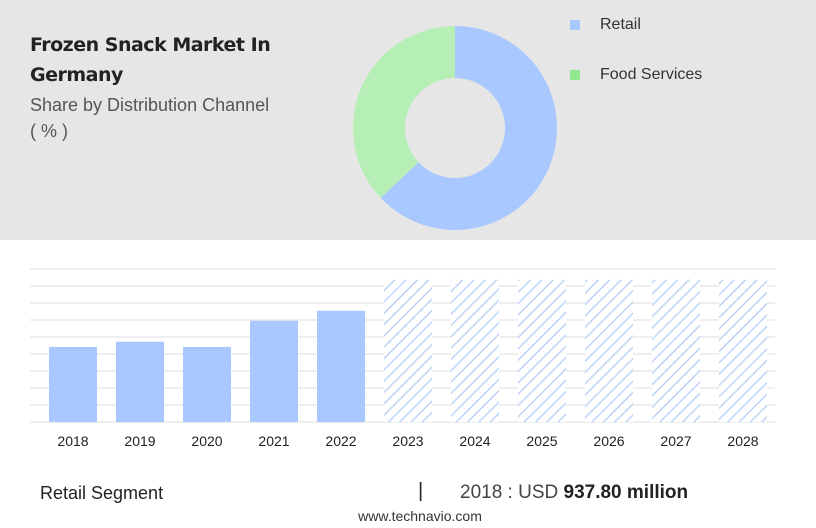 The width and height of the screenshot is (816, 528). Describe the element at coordinates (49, 131) in the screenshot. I see `subtitle-unit: ( % )` at that location.